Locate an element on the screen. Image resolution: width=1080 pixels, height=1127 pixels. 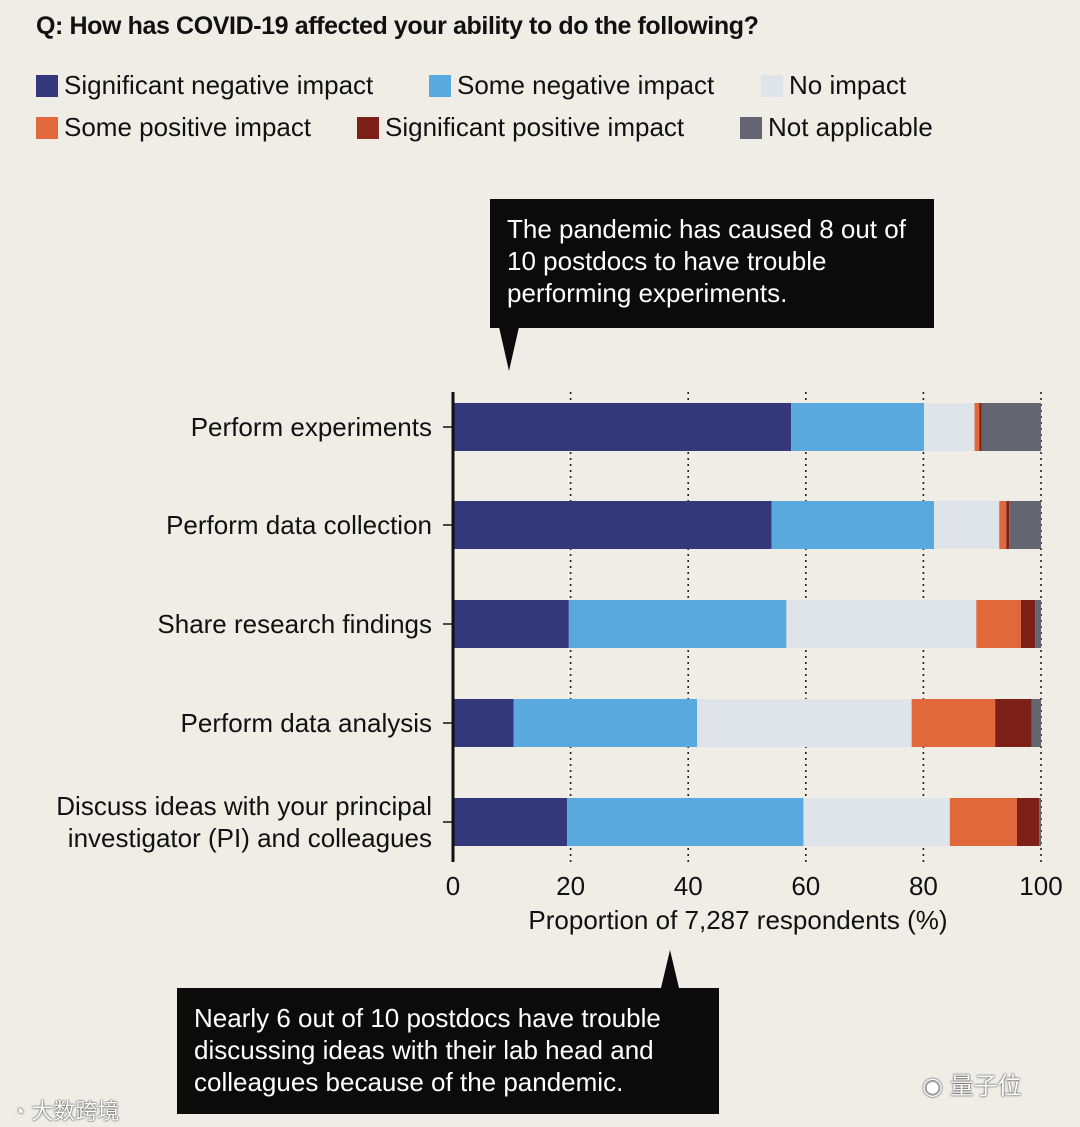
watermark-left: ◔ 大数跨境 is located at coordinates (65, 1110).